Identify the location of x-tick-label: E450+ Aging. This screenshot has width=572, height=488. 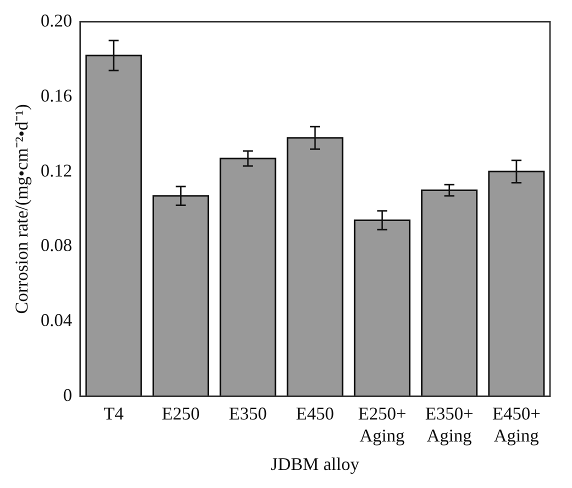
(516, 425).